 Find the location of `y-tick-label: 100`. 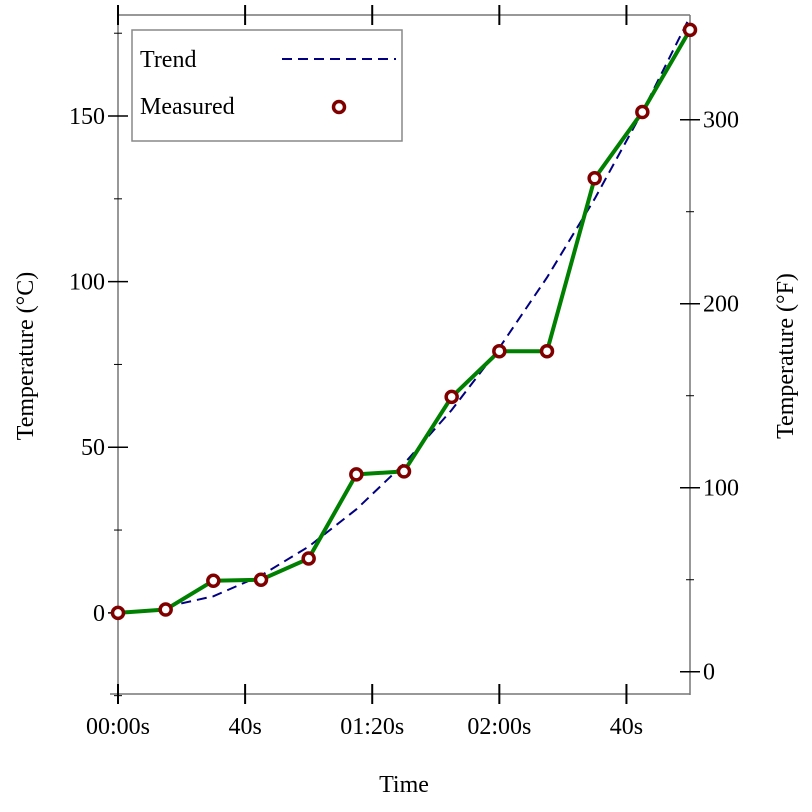

y-tick-label: 100 is located at coordinates (87, 283).